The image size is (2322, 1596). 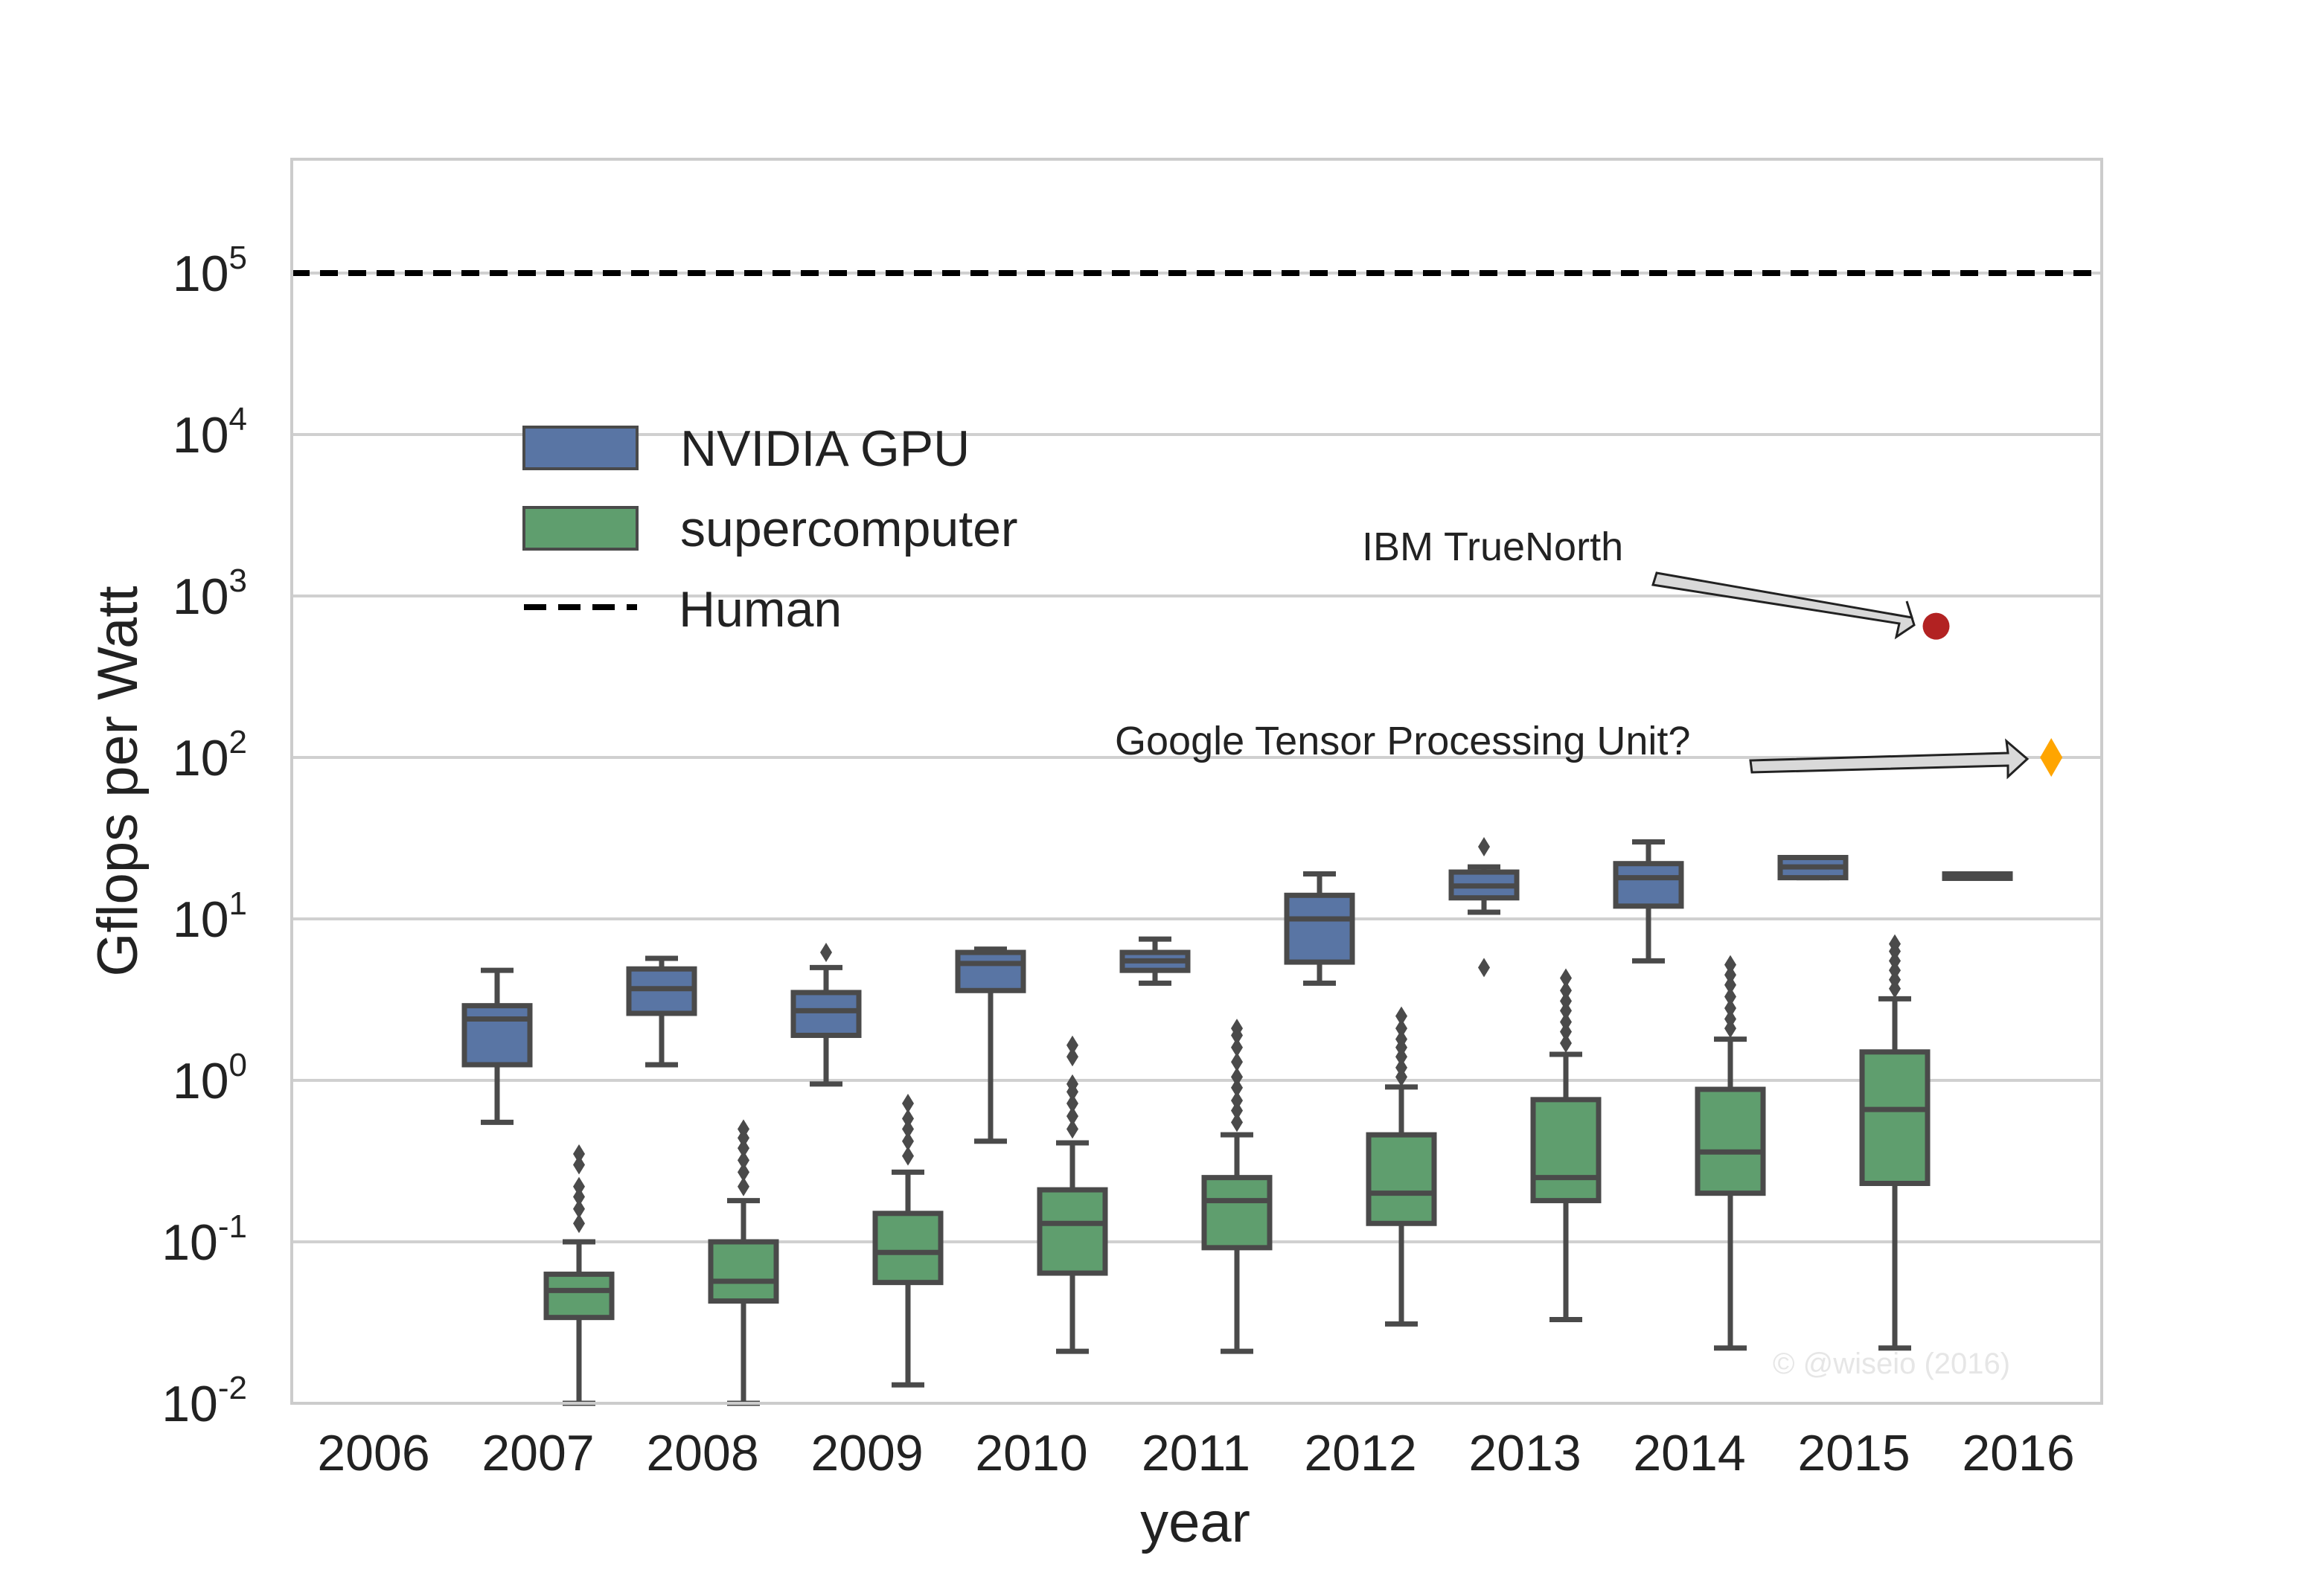 I want to click on tpu-point, so click(x=2051, y=757).